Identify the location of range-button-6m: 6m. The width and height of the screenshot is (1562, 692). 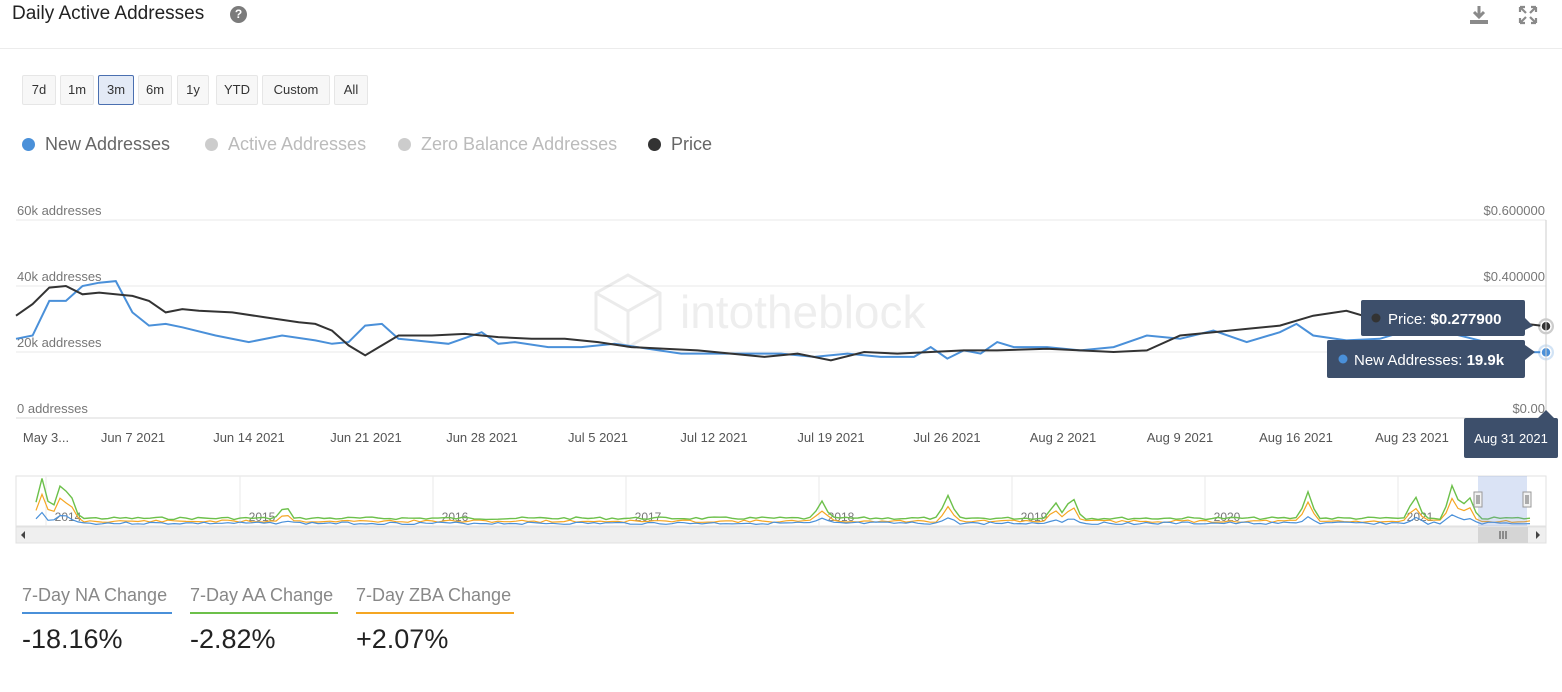
(155, 90).